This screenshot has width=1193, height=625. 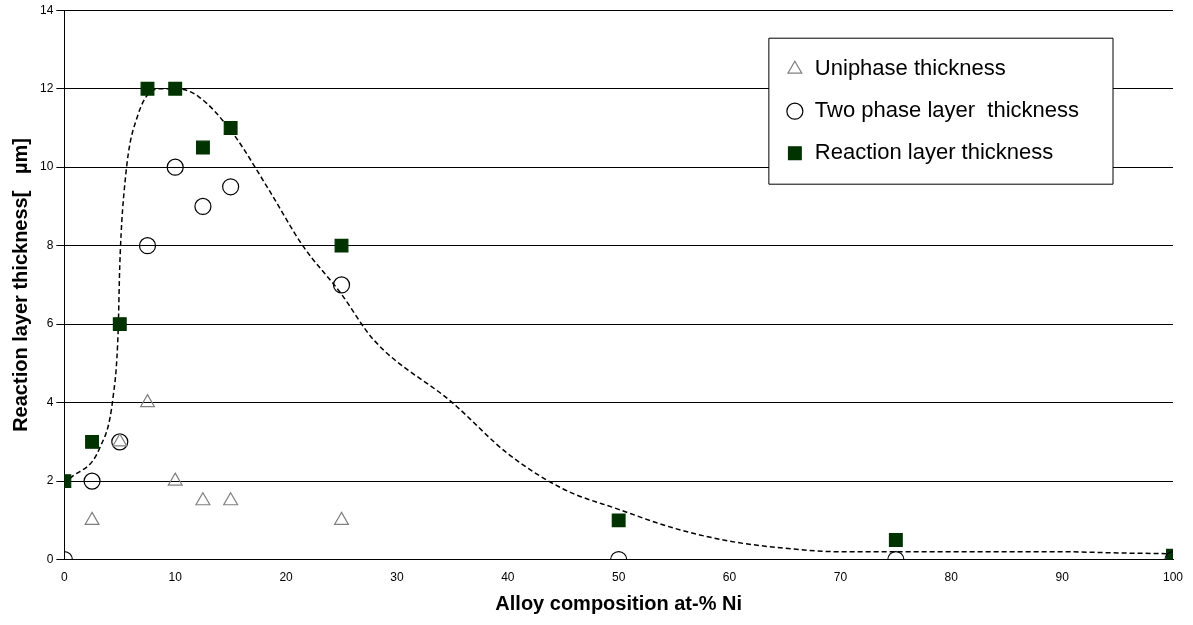 What do you see at coordinates (947, 110) in the screenshot?
I see `legend-label: Two phase layer thickness` at bounding box center [947, 110].